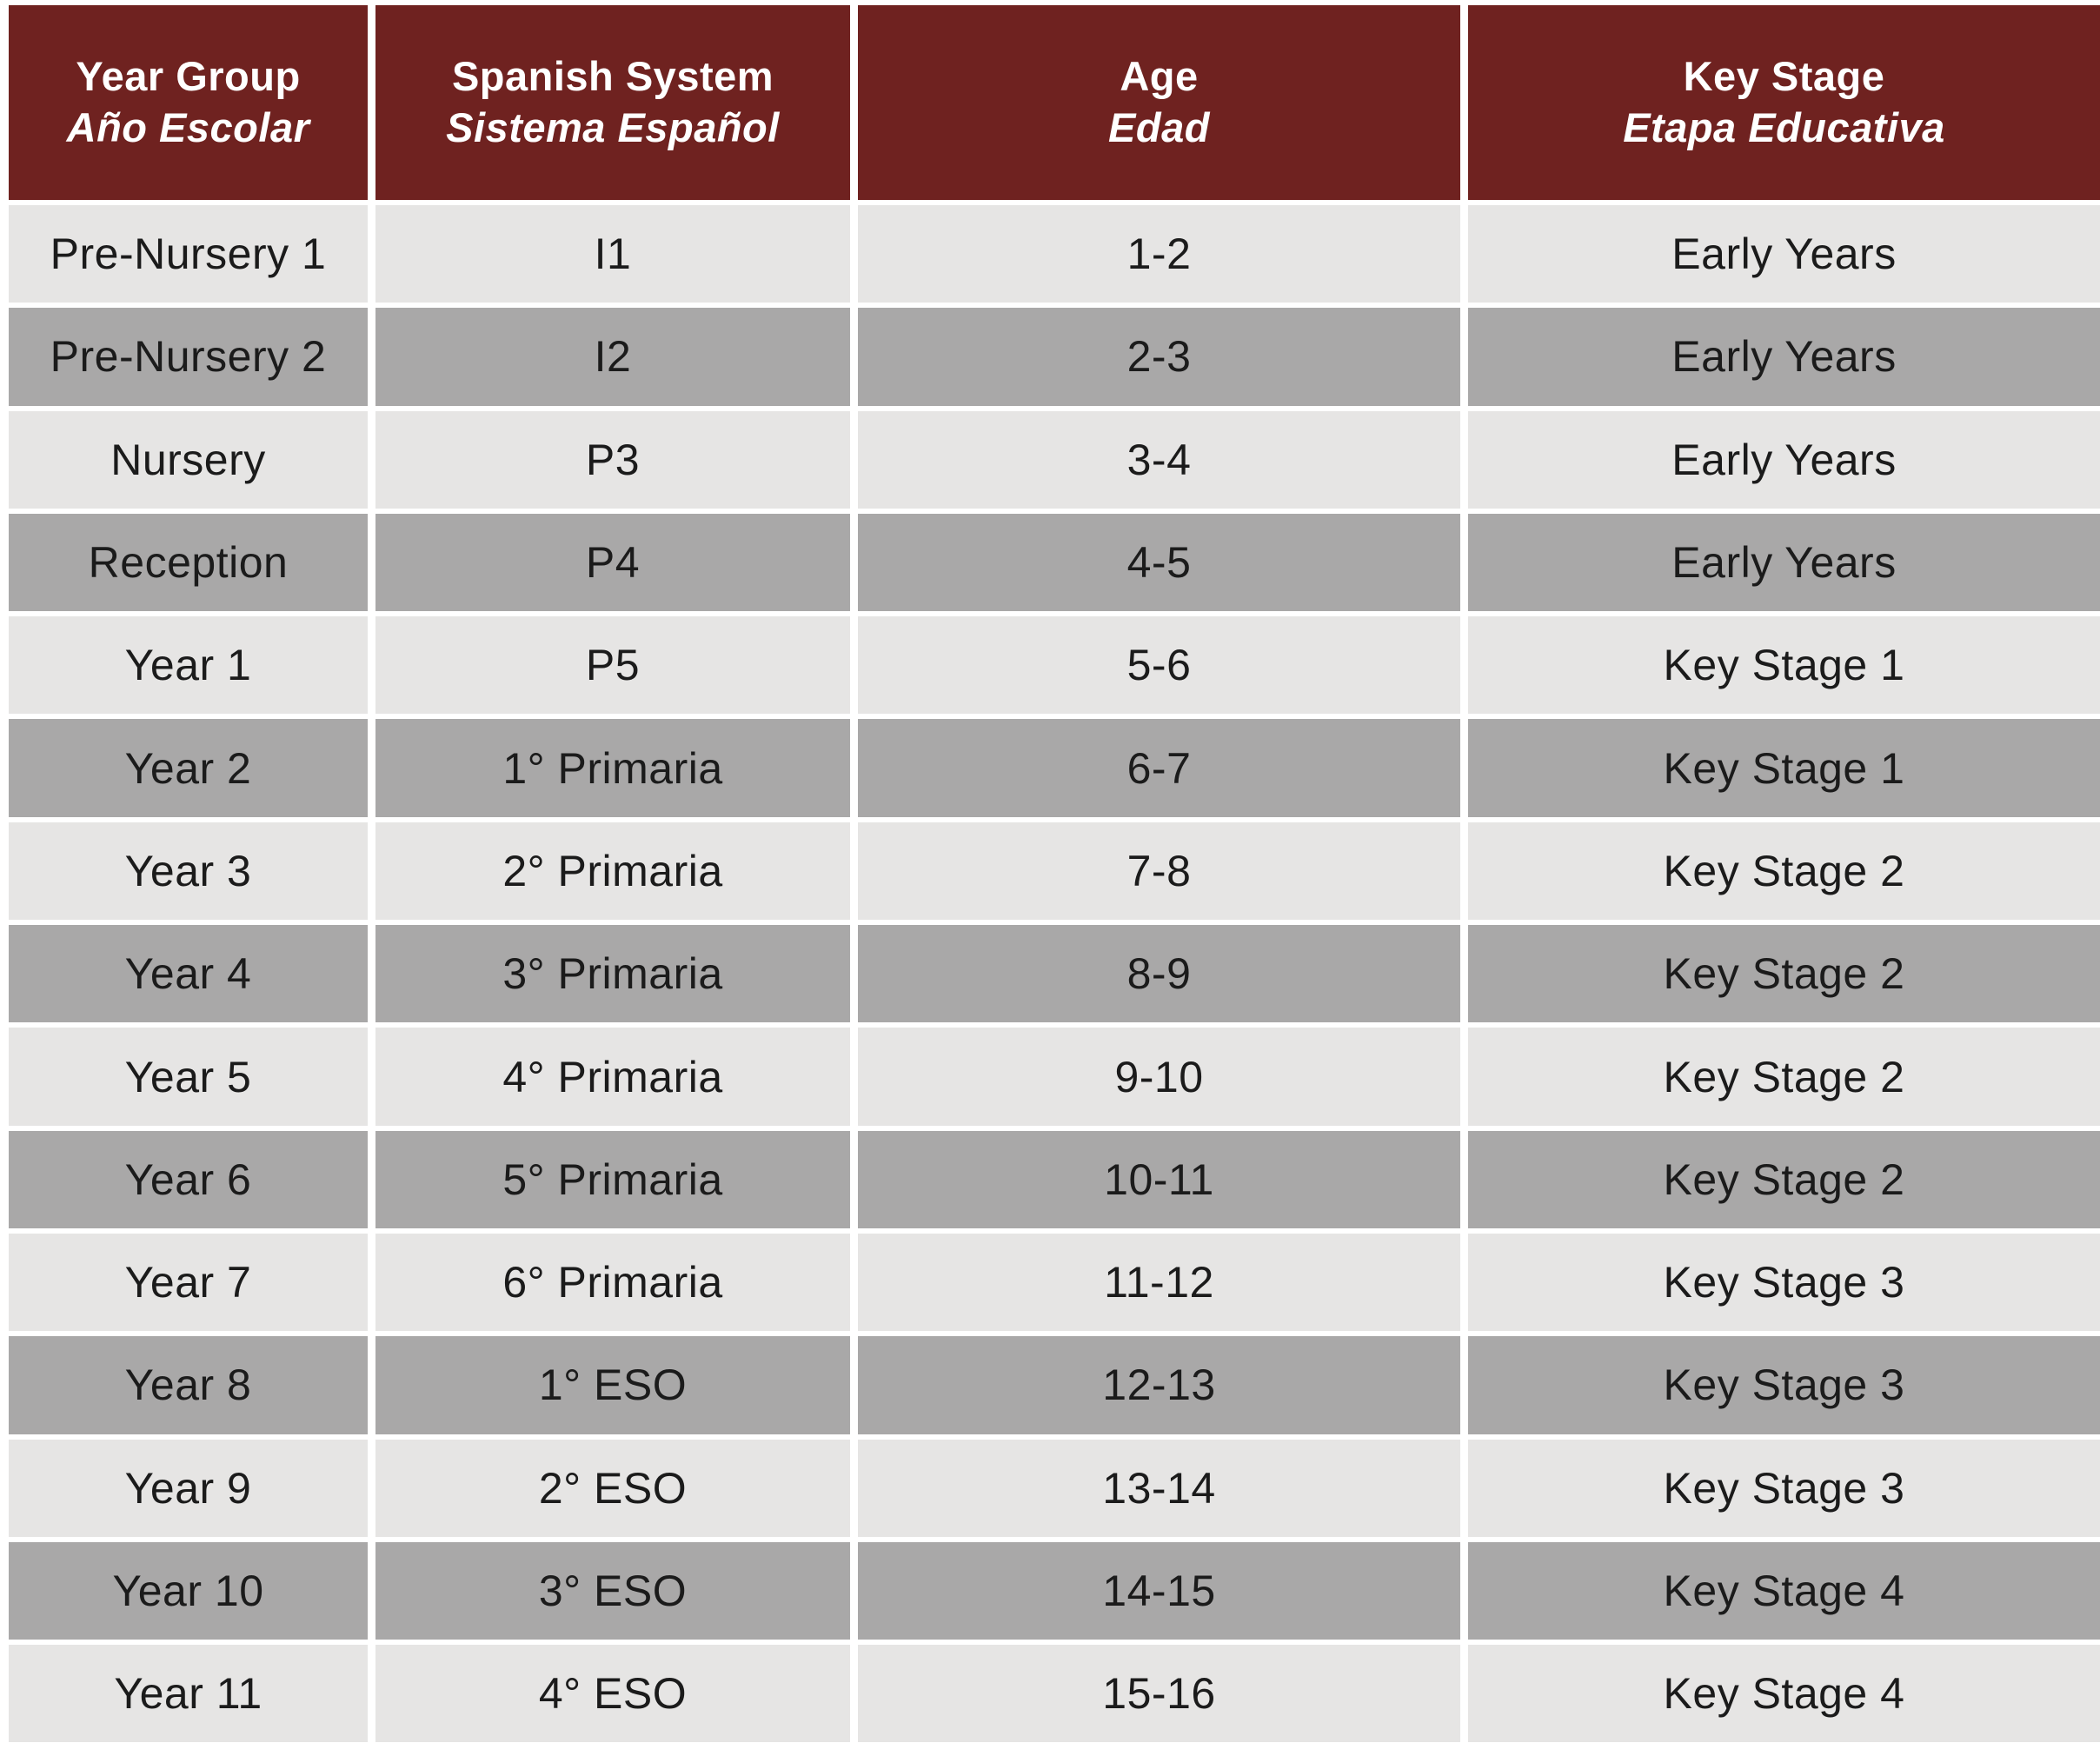 This screenshot has height=1743, width=2100. I want to click on header-age-es: Edad, so click(1159, 127).